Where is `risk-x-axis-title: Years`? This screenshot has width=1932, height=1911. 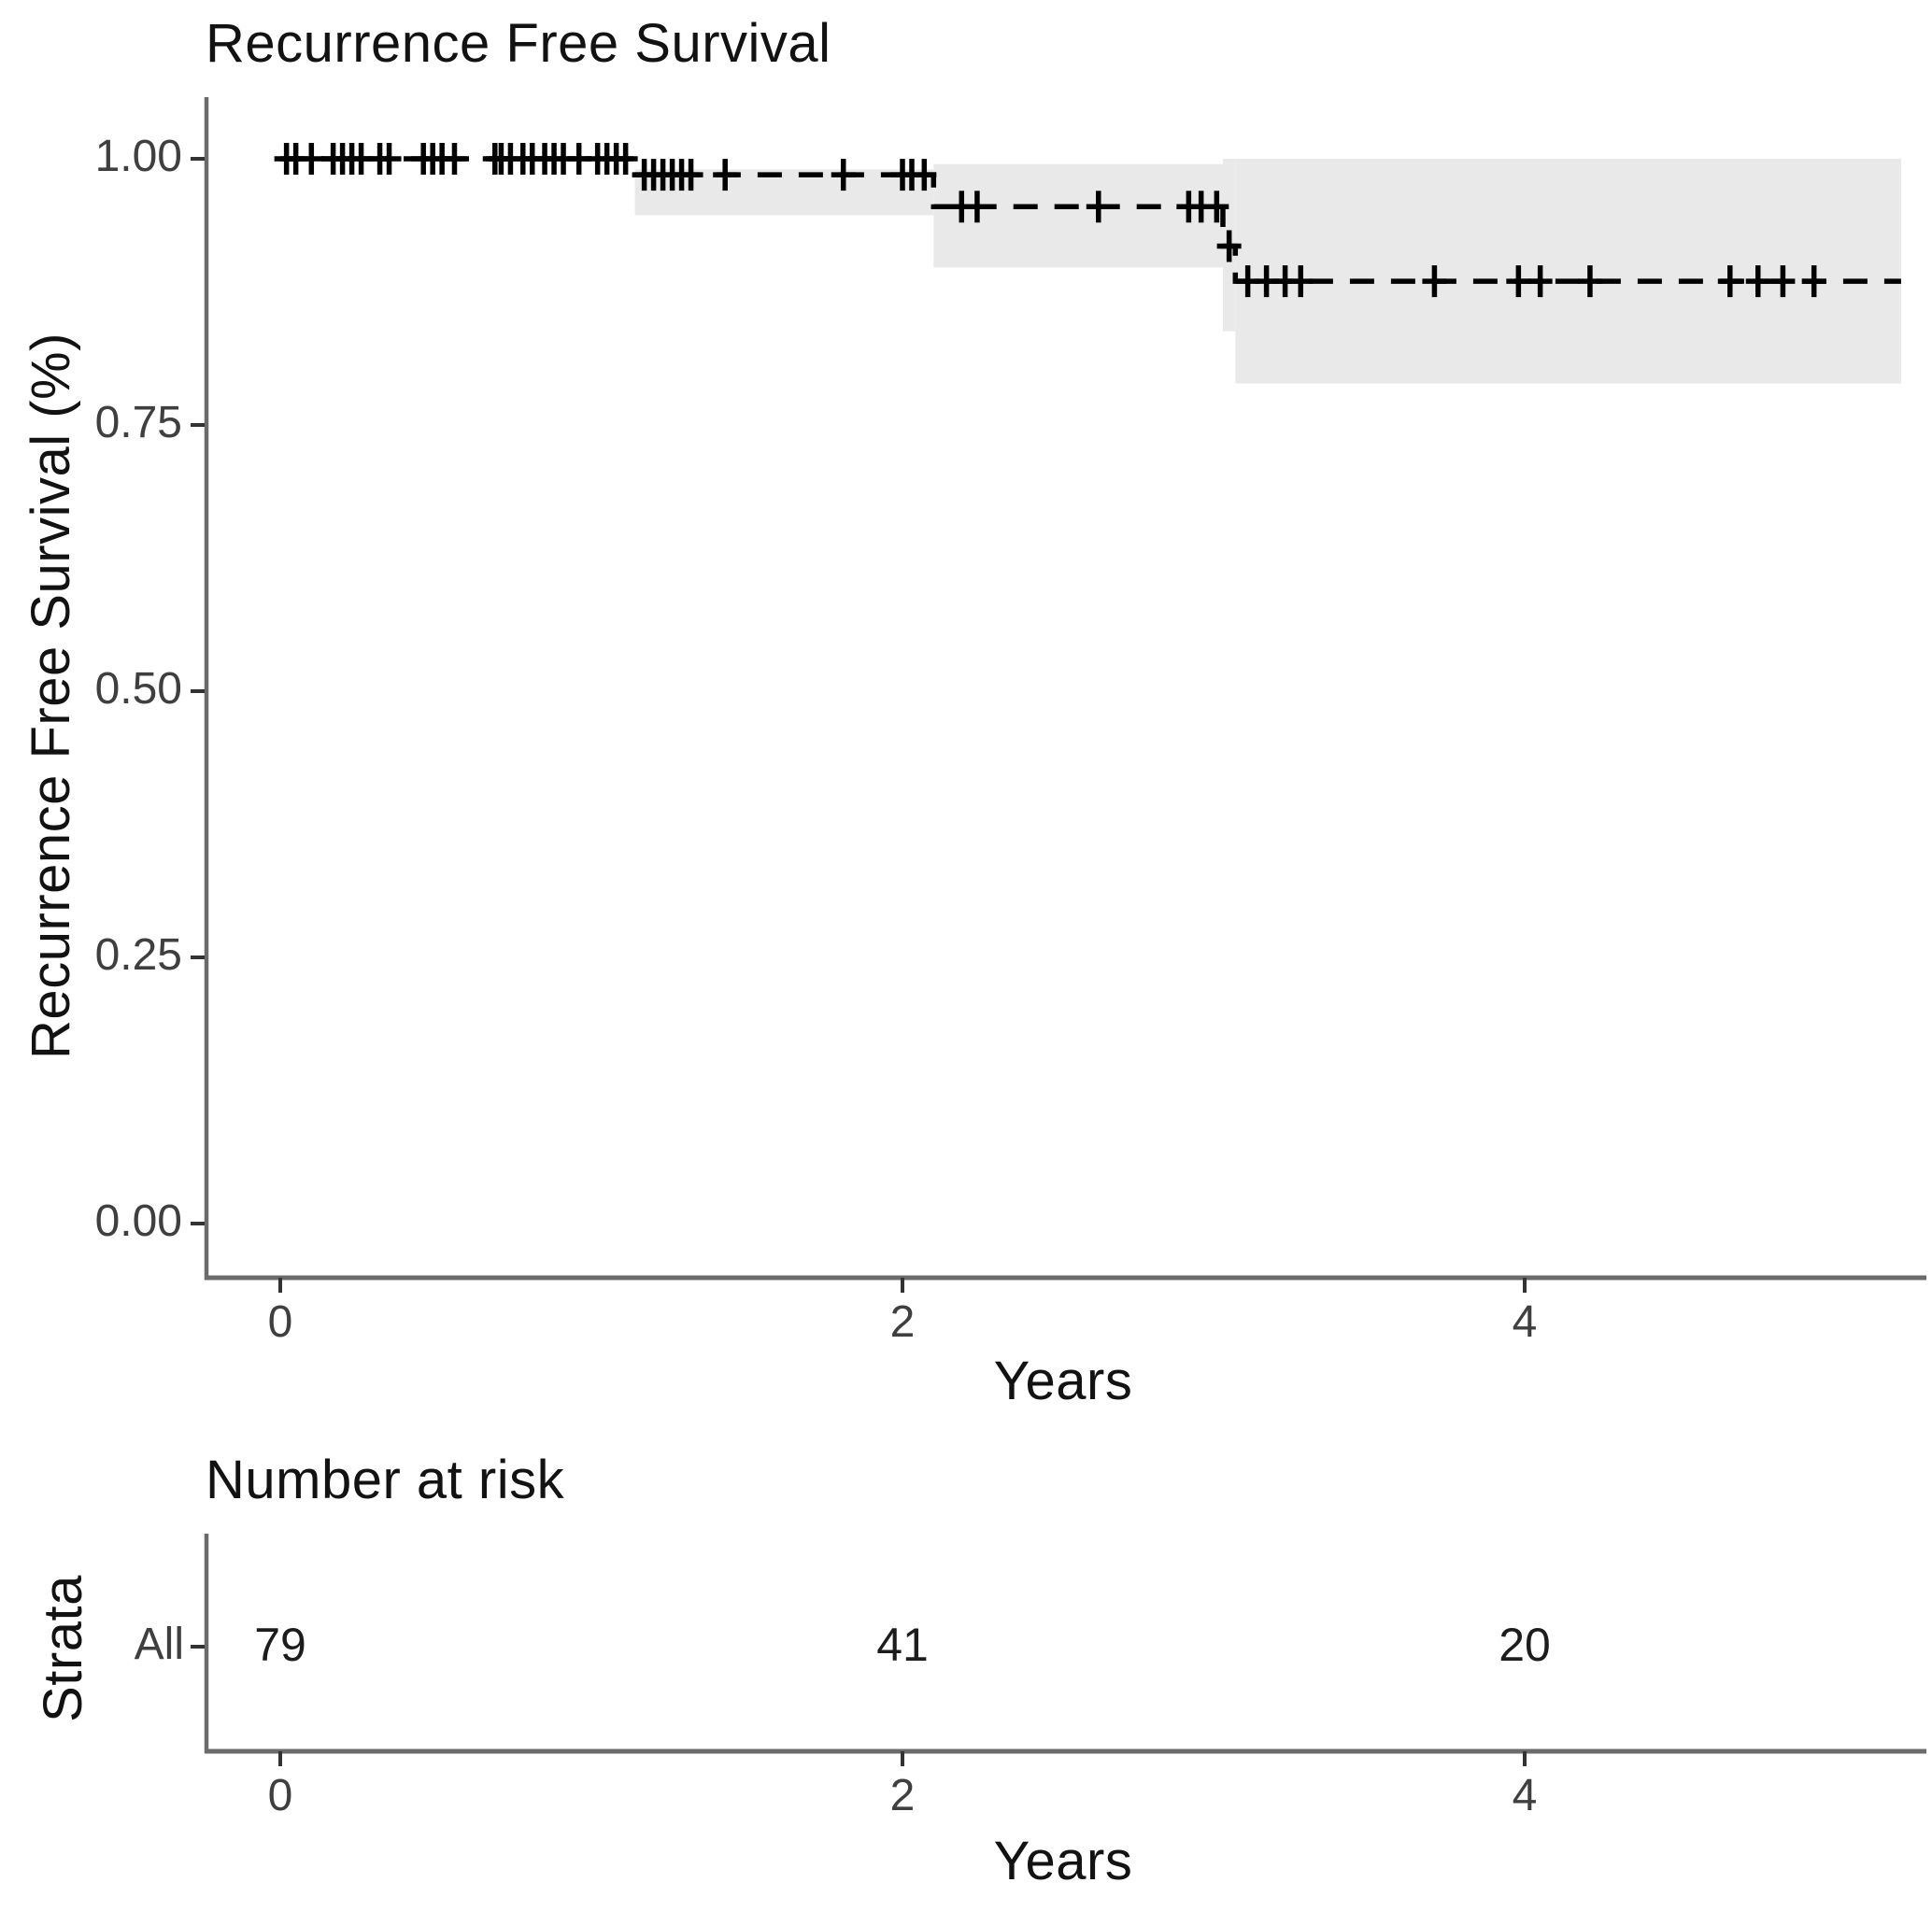
risk-x-axis-title: Years is located at coordinates (1063, 1861).